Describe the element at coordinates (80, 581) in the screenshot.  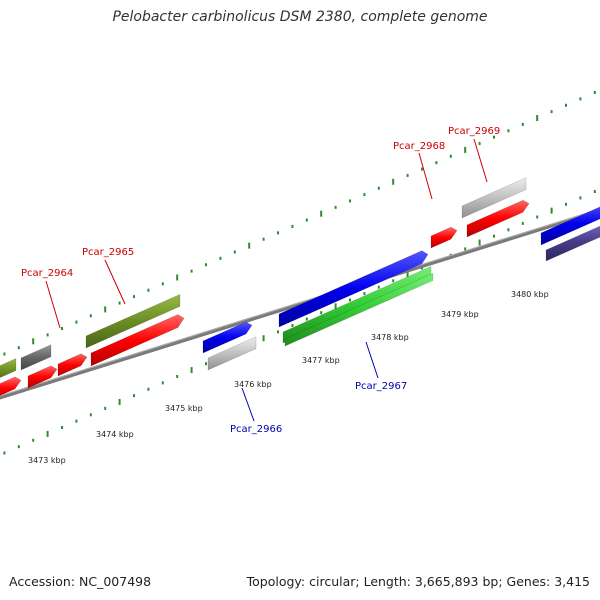
I see `accession-text: Accession: NC_007498` at that location.